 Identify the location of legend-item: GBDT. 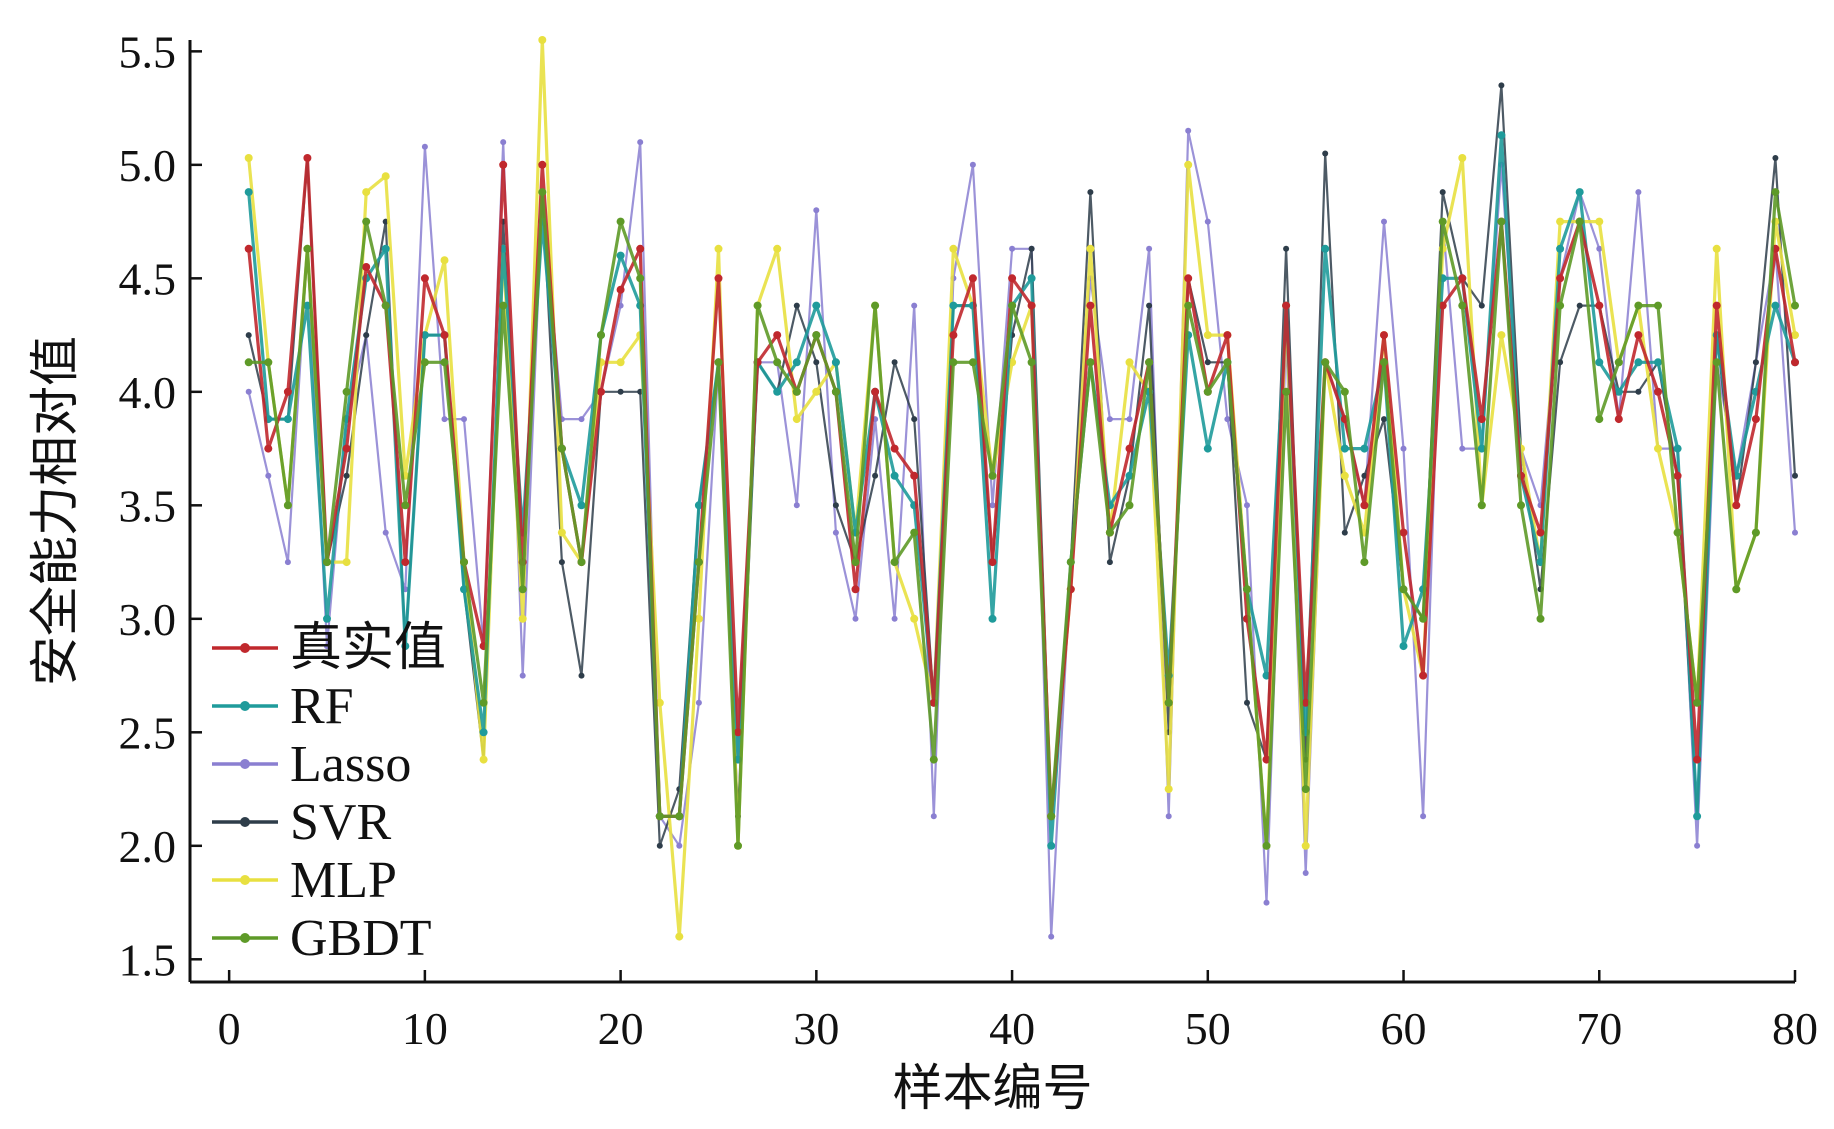
(322, 938).